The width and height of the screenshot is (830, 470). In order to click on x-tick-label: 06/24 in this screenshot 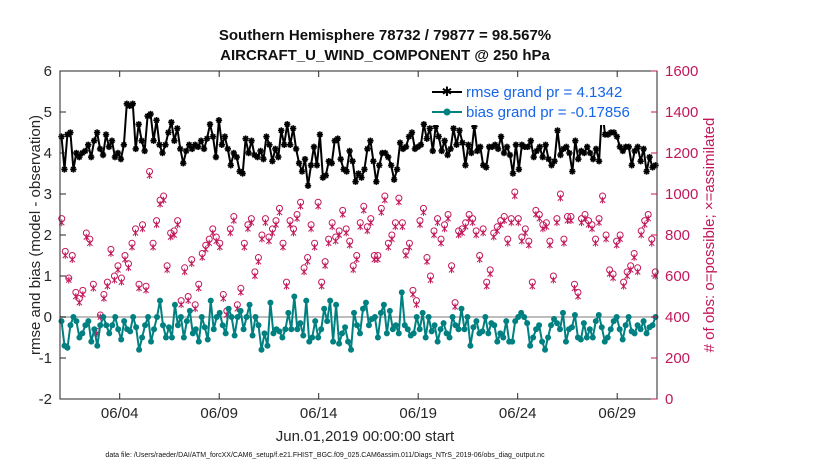, I will do `click(518, 413)`.